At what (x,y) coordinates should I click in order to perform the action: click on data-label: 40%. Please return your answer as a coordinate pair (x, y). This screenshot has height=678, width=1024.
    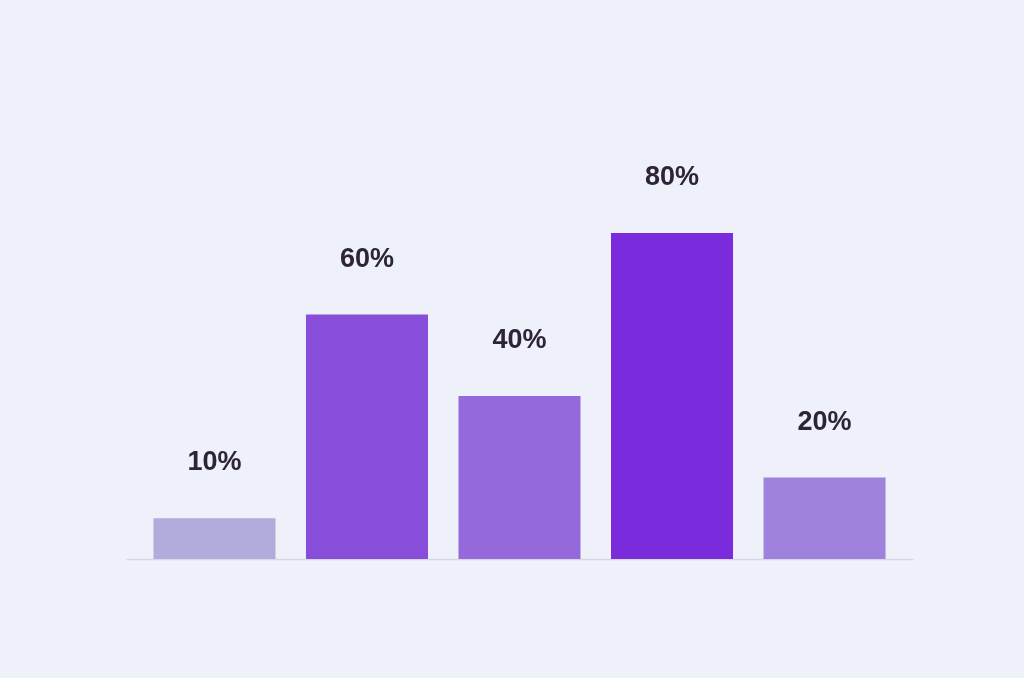
    Looking at the image, I should click on (519, 339).